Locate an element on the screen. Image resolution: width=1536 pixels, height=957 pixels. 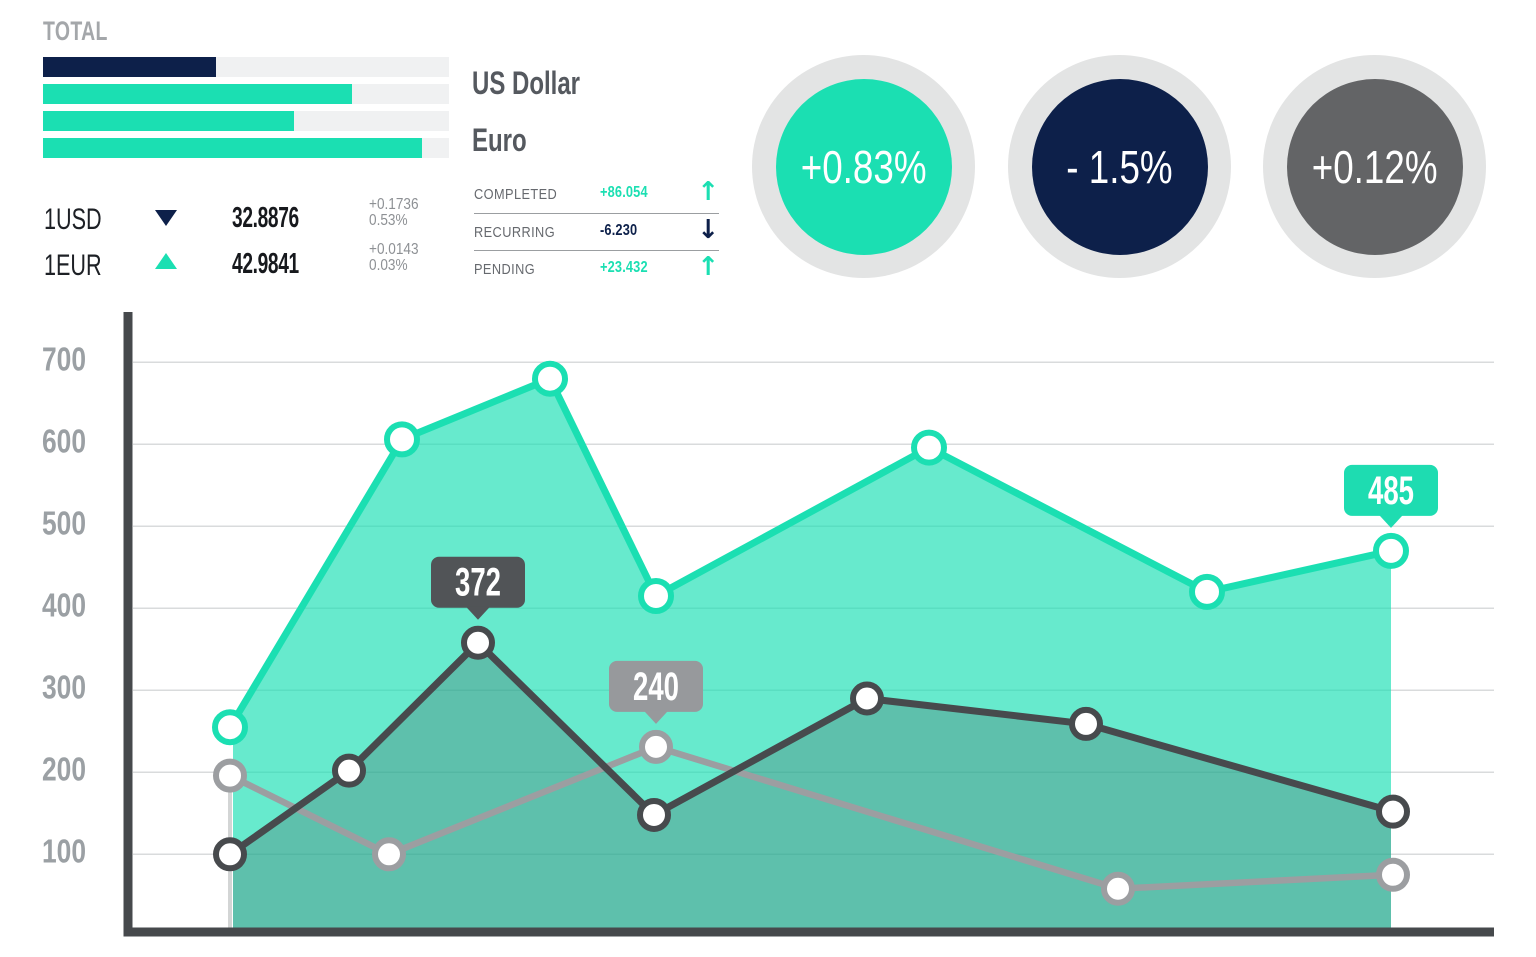
usd-rate-value: 32.8876 is located at coordinates (265, 218).